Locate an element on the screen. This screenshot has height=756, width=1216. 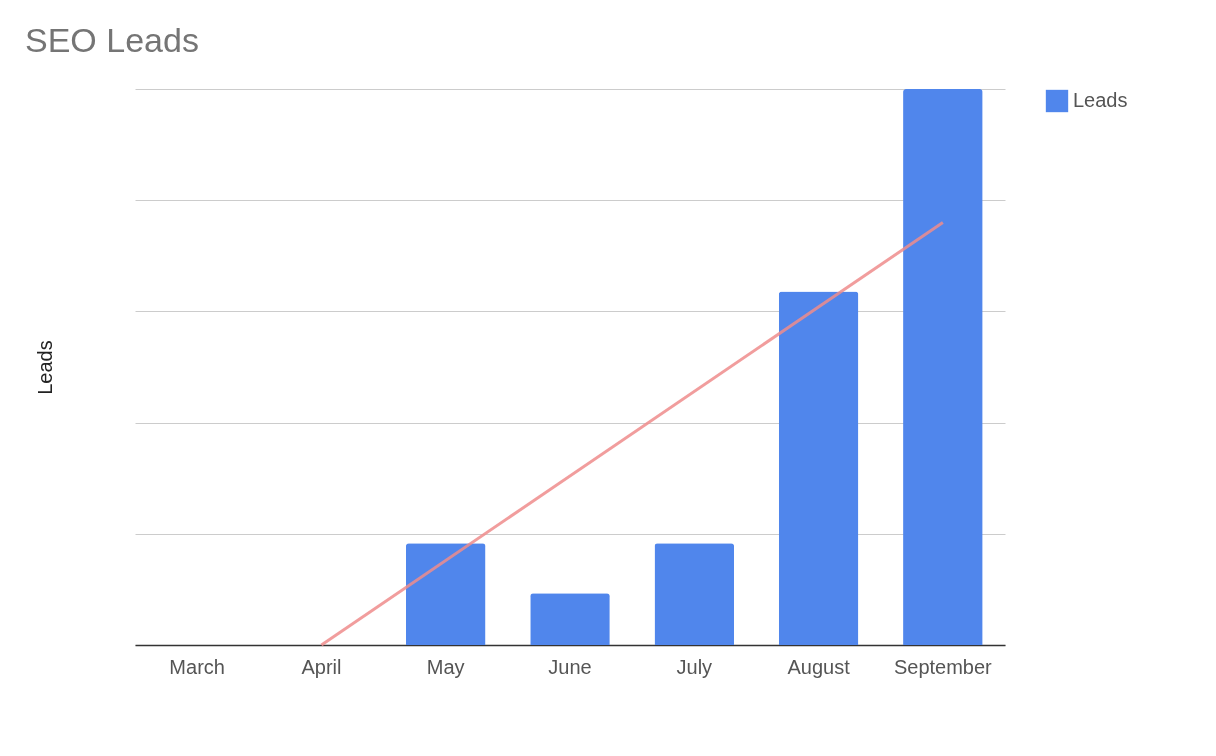
x-tick-label: March is located at coordinates (197, 666).